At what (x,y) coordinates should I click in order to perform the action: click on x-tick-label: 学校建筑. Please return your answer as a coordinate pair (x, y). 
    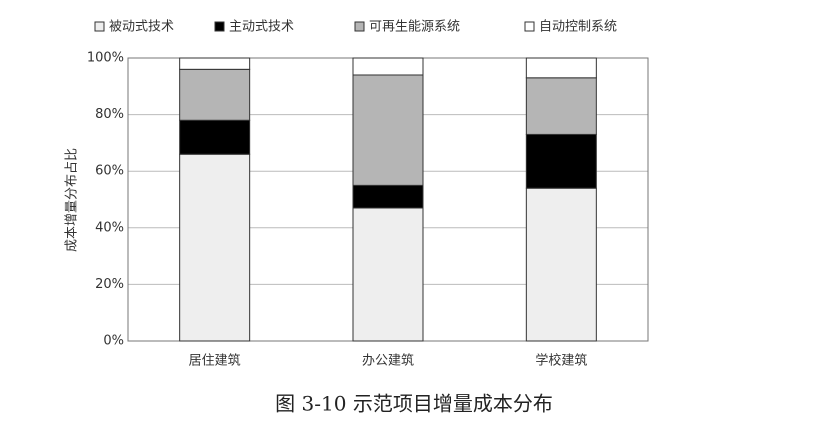
    Looking at the image, I should click on (561, 361).